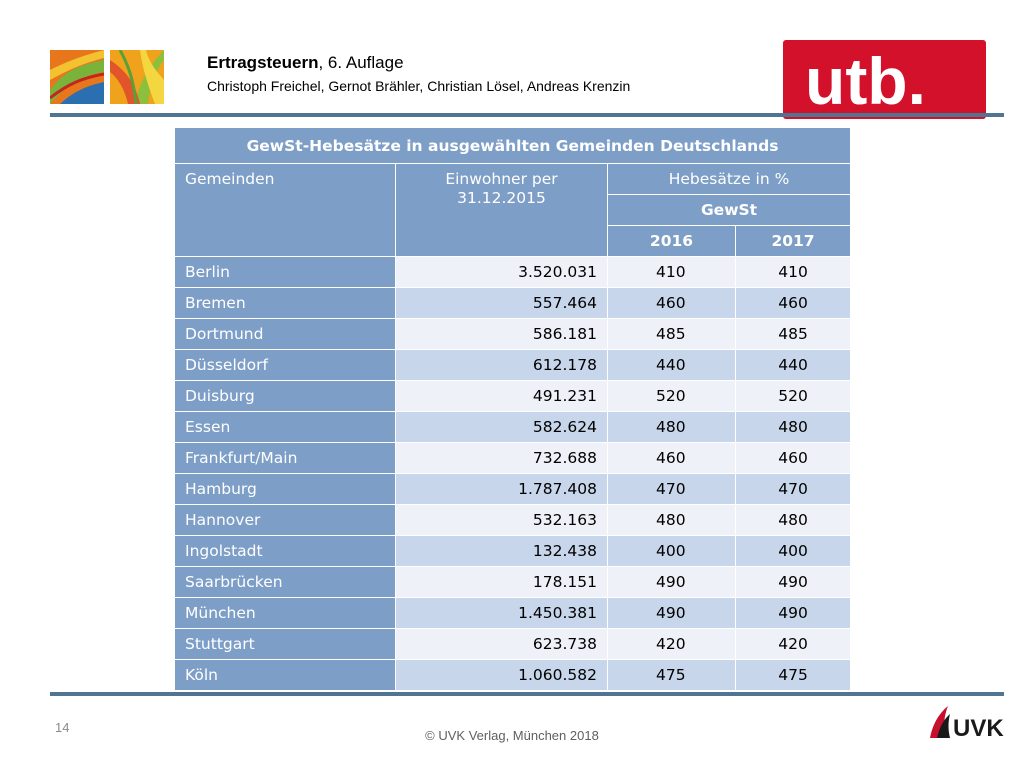 The width and height of the screenshot is (1024, 768). Describe the element at coordinates (729, 179) in the screenshot. I see `header-rates: Hebesätze in %` at that location.